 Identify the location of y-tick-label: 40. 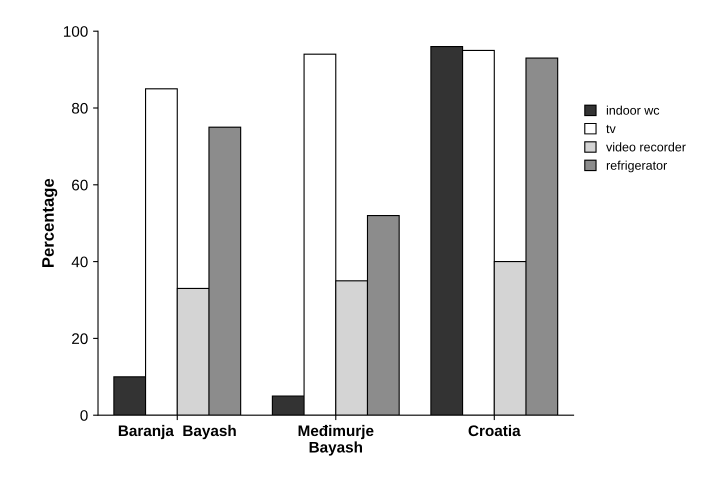
(80, 262).